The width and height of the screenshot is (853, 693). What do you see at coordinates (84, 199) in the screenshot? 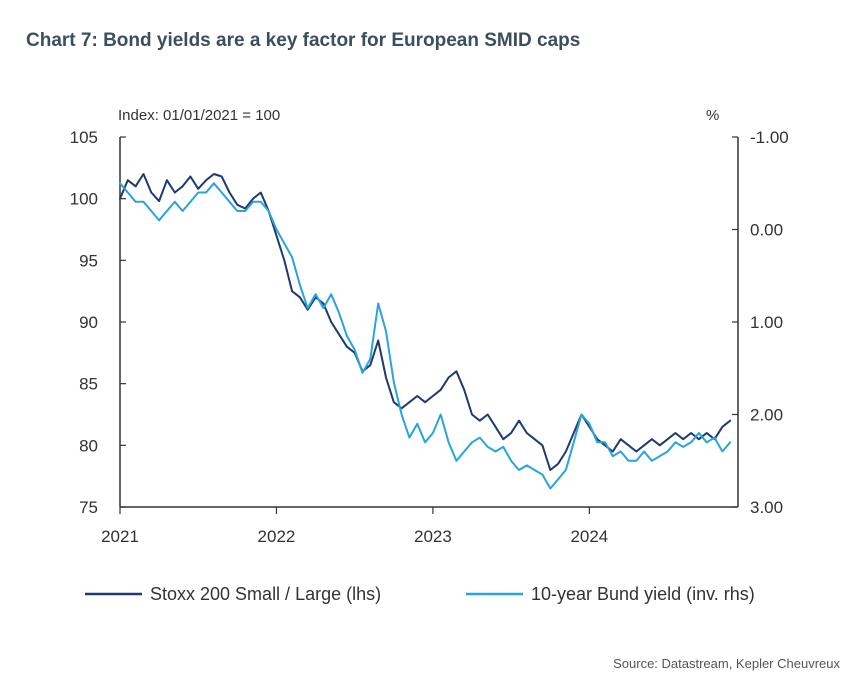
I see `left-tick-label: 100` at bounding box center [84, 199].